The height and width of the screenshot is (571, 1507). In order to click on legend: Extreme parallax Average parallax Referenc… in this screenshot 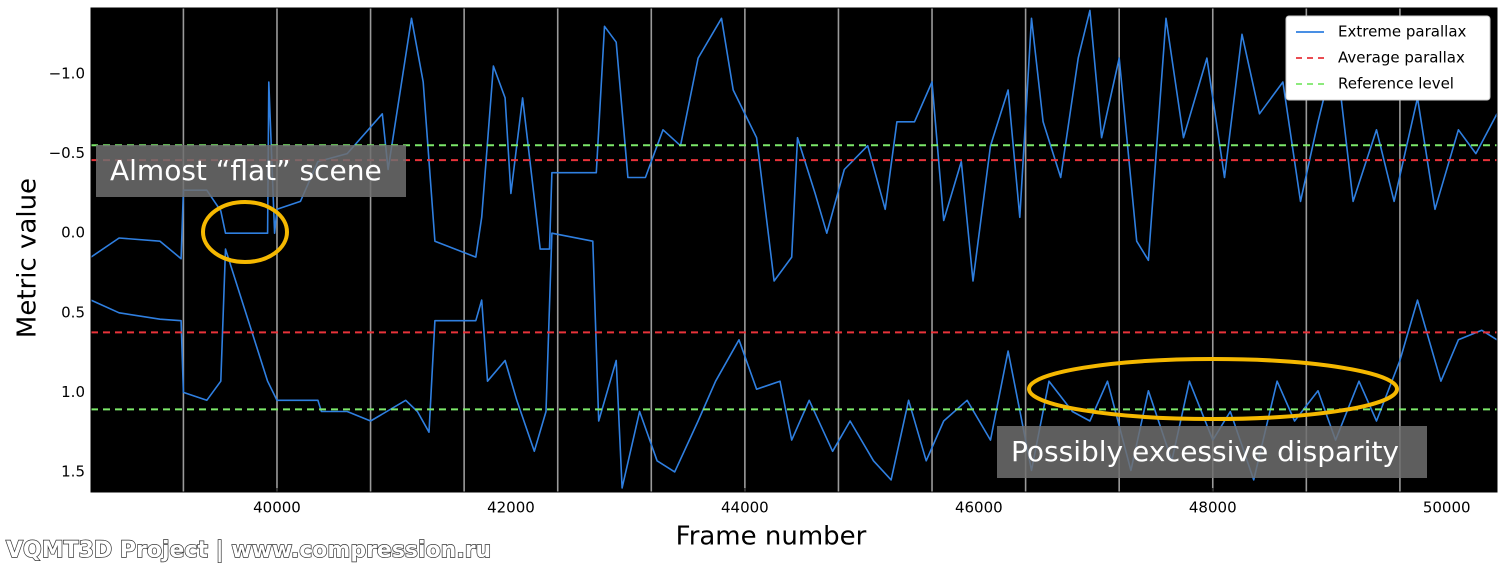, I will do `click(1388, 58)`.